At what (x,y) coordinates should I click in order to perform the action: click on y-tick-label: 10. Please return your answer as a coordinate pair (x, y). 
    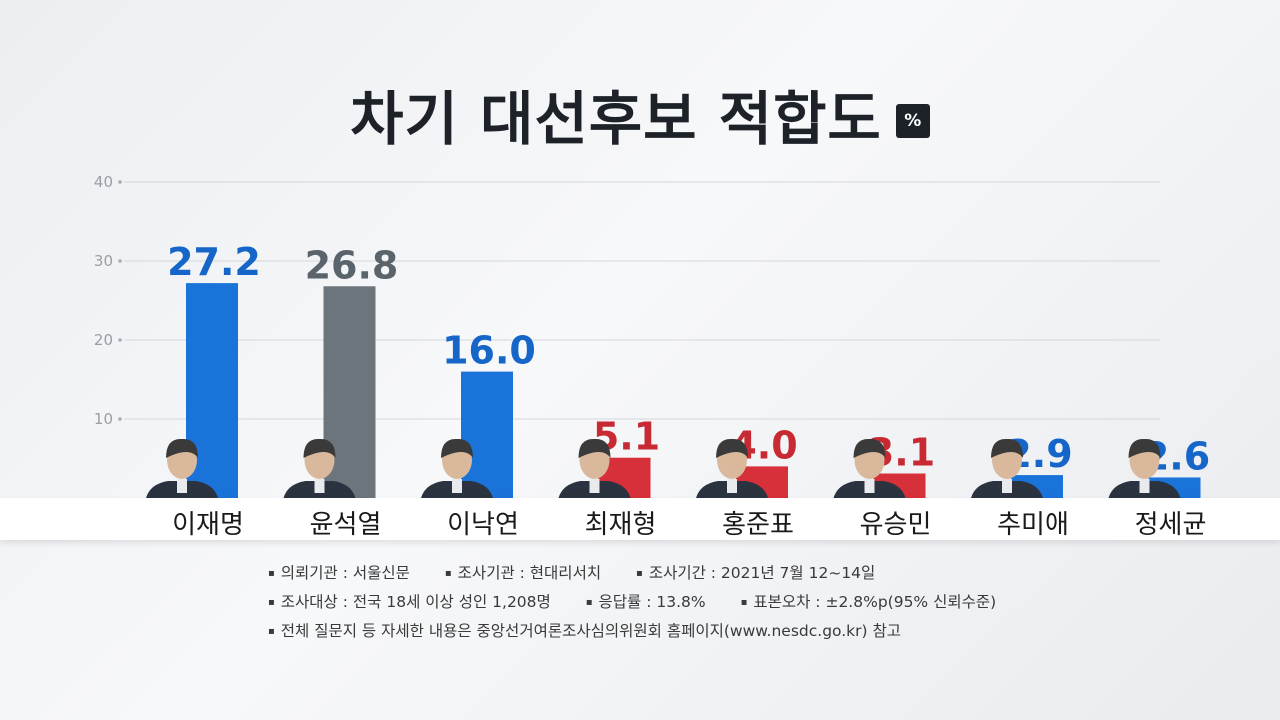
    Looking at the image, I should click on (103, 419).